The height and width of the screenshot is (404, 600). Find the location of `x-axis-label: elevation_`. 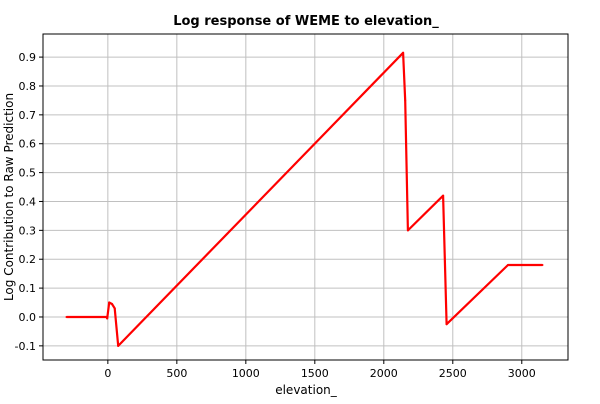

x-axis-label: elevation_ is located at coordinates (306, 390).